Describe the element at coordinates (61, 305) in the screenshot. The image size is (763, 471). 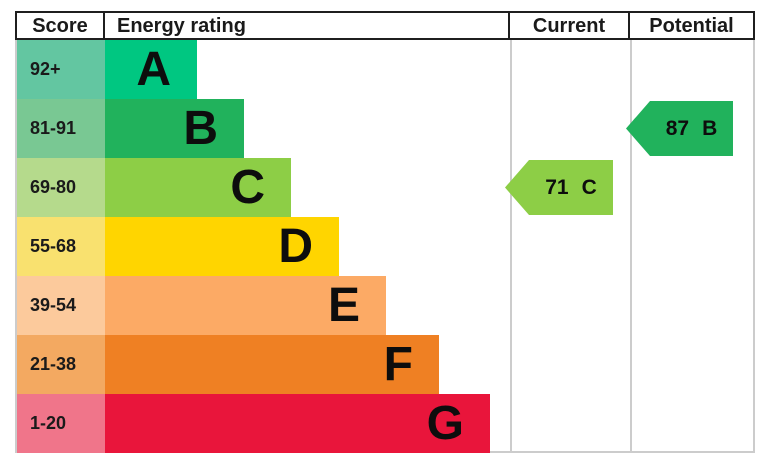
I see `score-range-e: 39-54` at that location.